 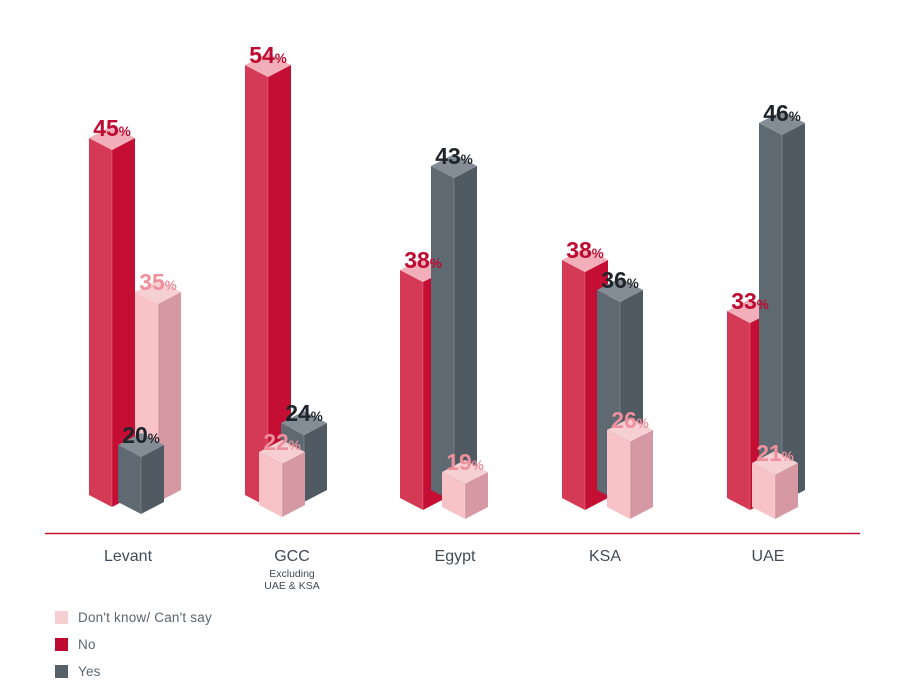 What do you see at coordinates (738, 410) in the screenshot?
I see `bar-no-uae-left-face` at bounding box center [738, 410].